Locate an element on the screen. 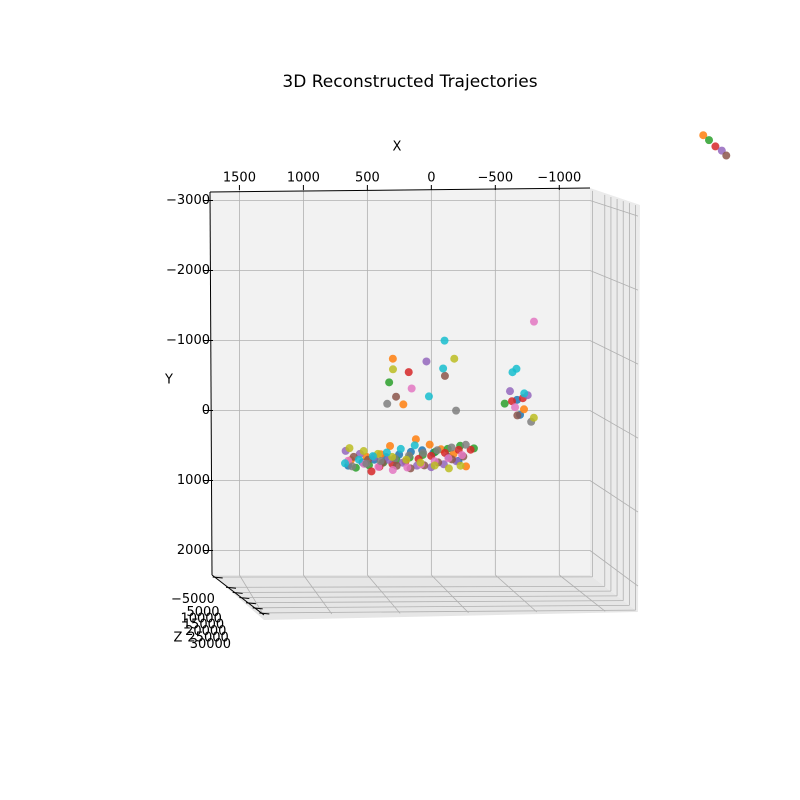  y-tick-label: −2000 is located at coordinates (188, 270).